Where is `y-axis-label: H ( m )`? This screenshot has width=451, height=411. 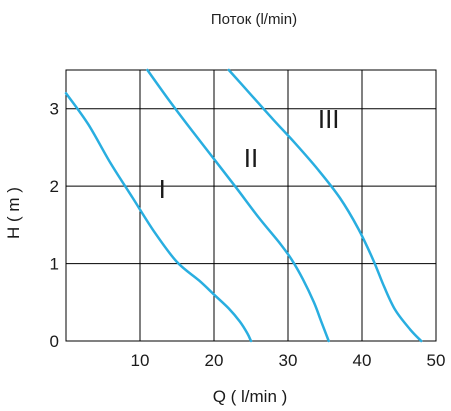 y-axis-label: H ( m ) is located at coordinates (13, 213).